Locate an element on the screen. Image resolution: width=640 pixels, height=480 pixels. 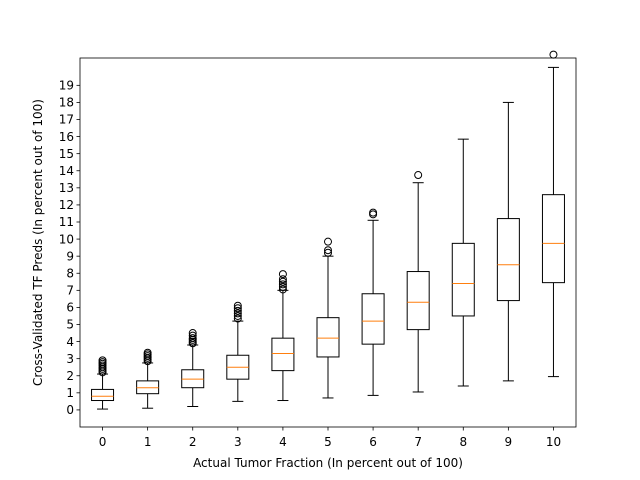
y-tick-label: 8 is located at coordinates (70, 273).